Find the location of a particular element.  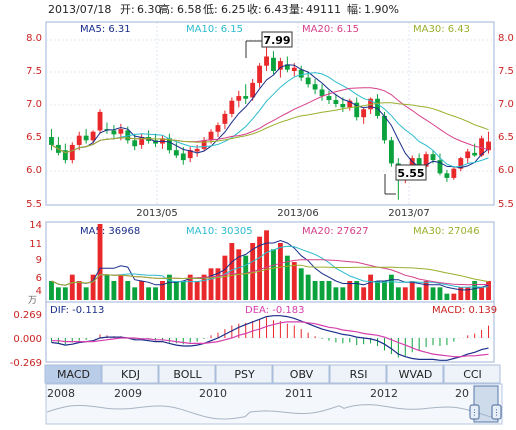

price-tick-label: 7.0 is located at coordinates (34, 104).